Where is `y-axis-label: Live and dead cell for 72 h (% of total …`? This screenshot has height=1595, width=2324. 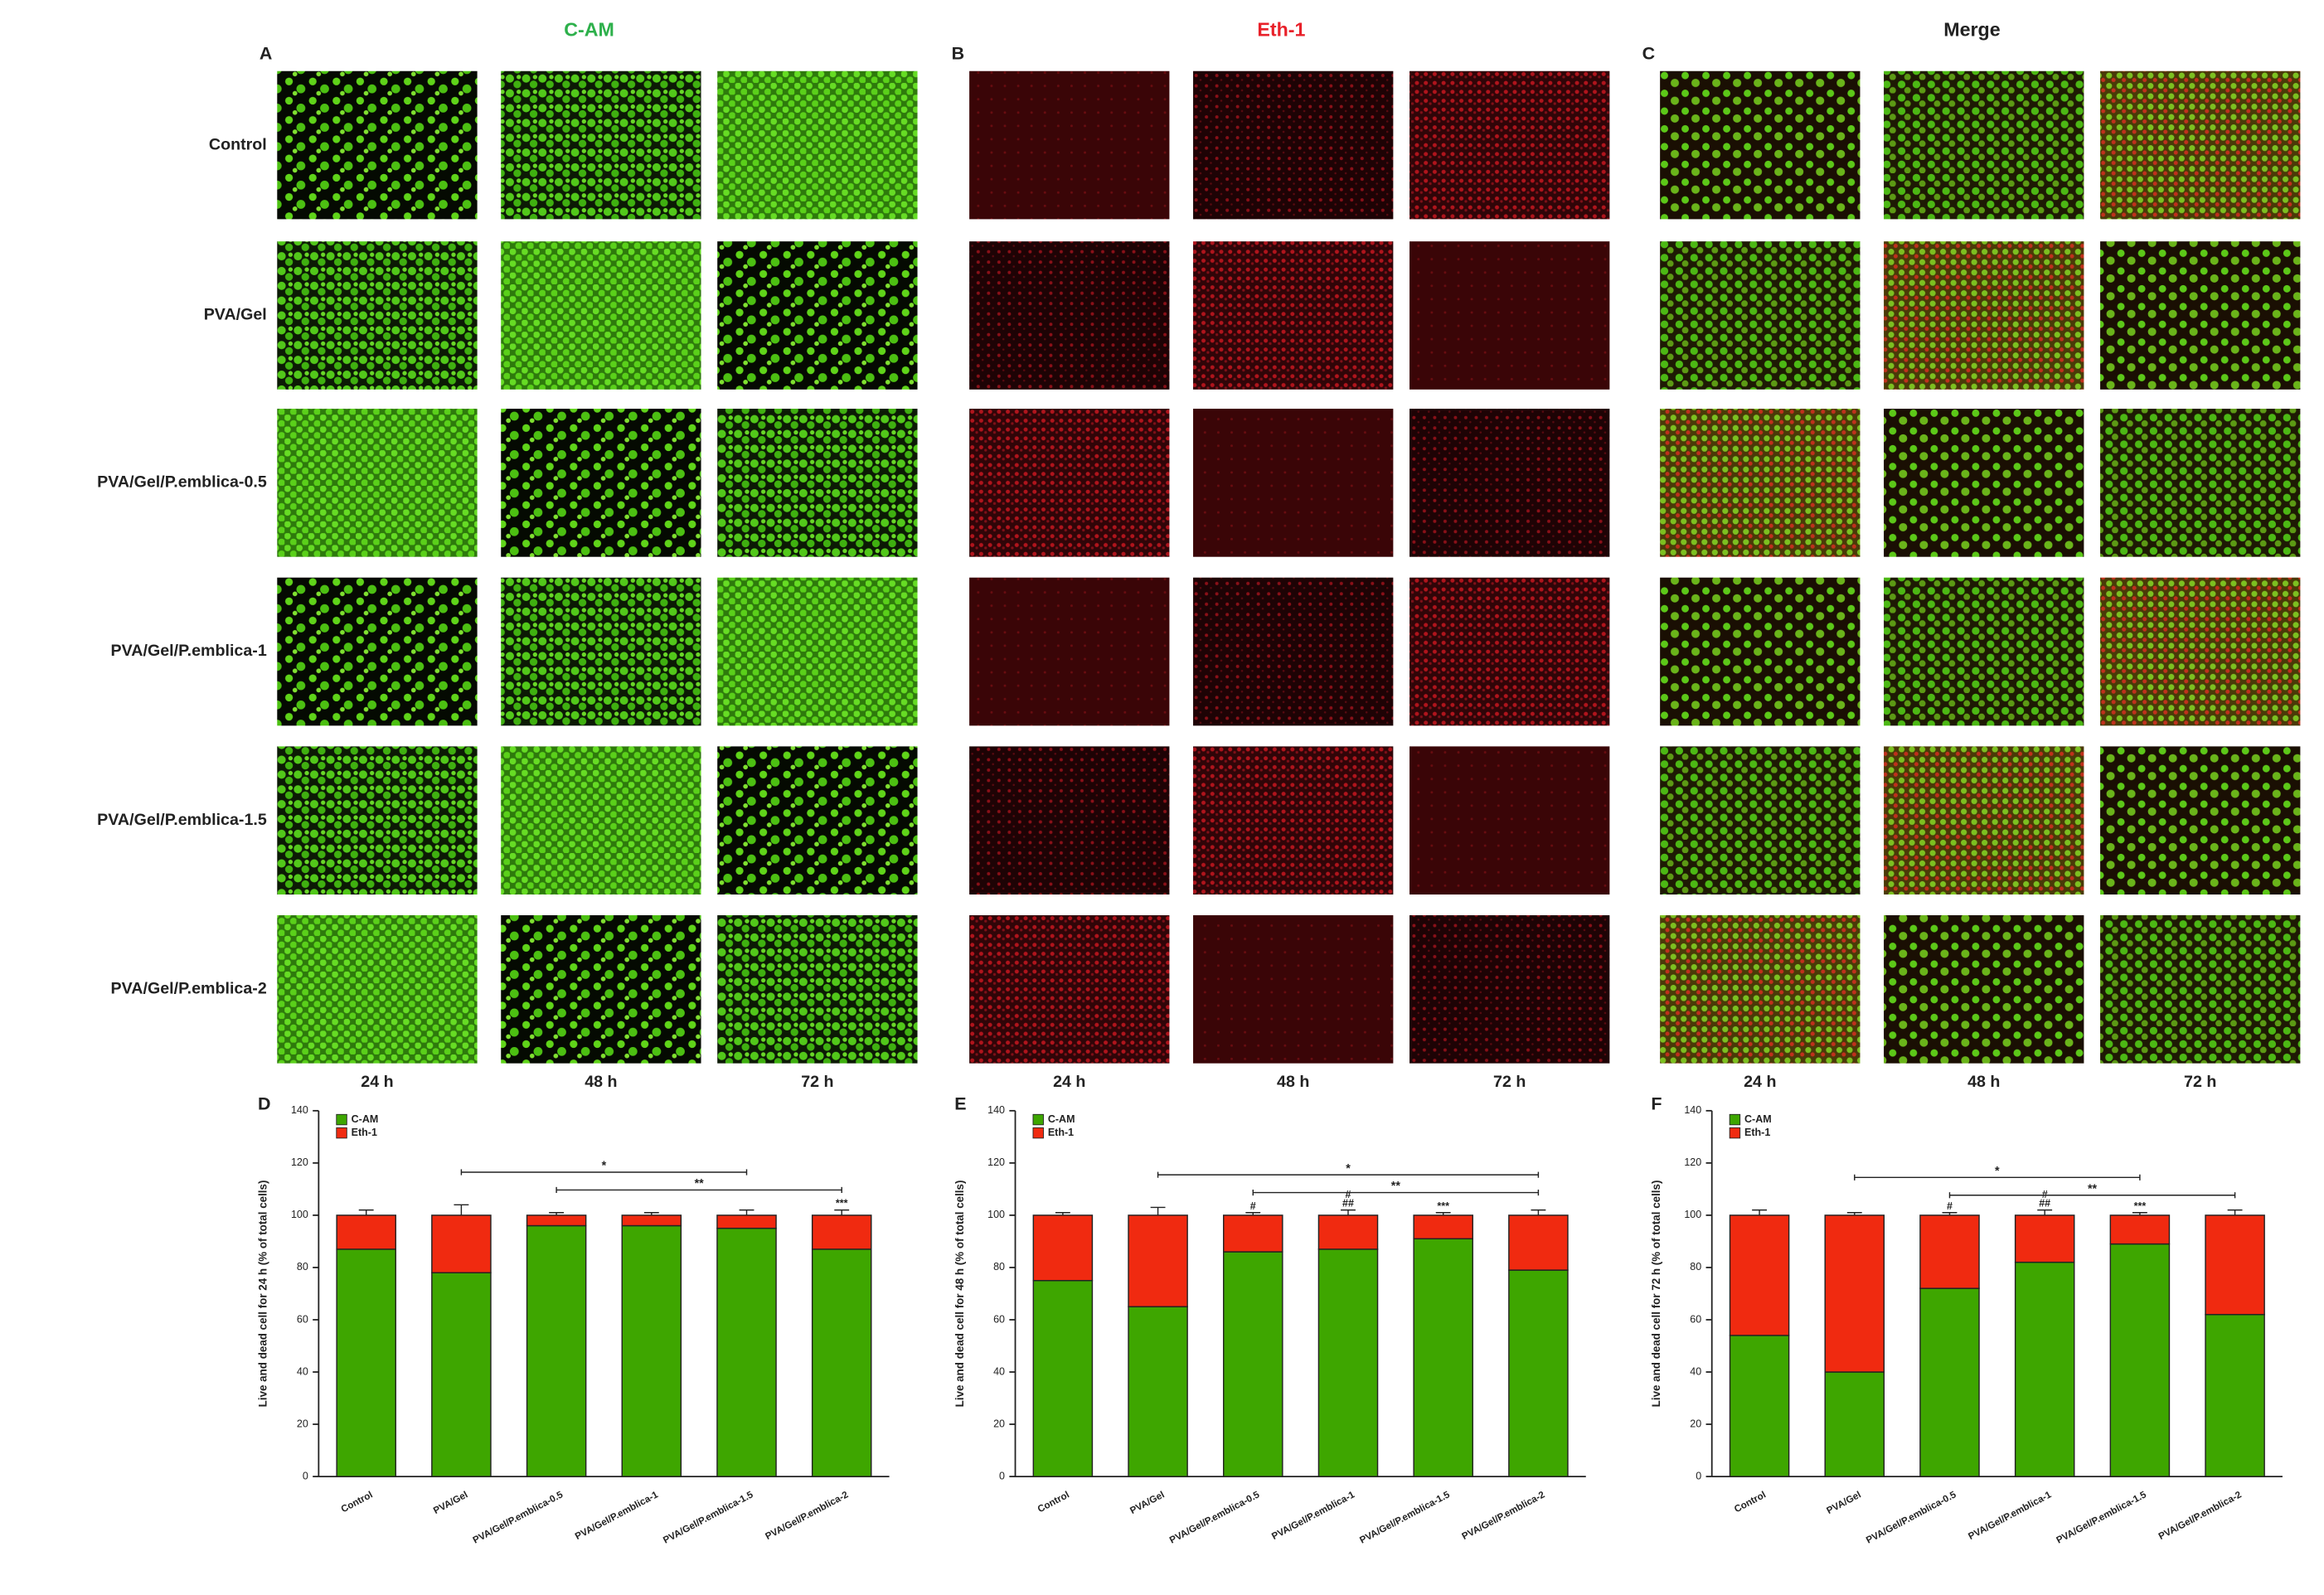
y-axis-label: Live and dead cell for 72 h (% of total … is located at coordinates (1656, 1294).